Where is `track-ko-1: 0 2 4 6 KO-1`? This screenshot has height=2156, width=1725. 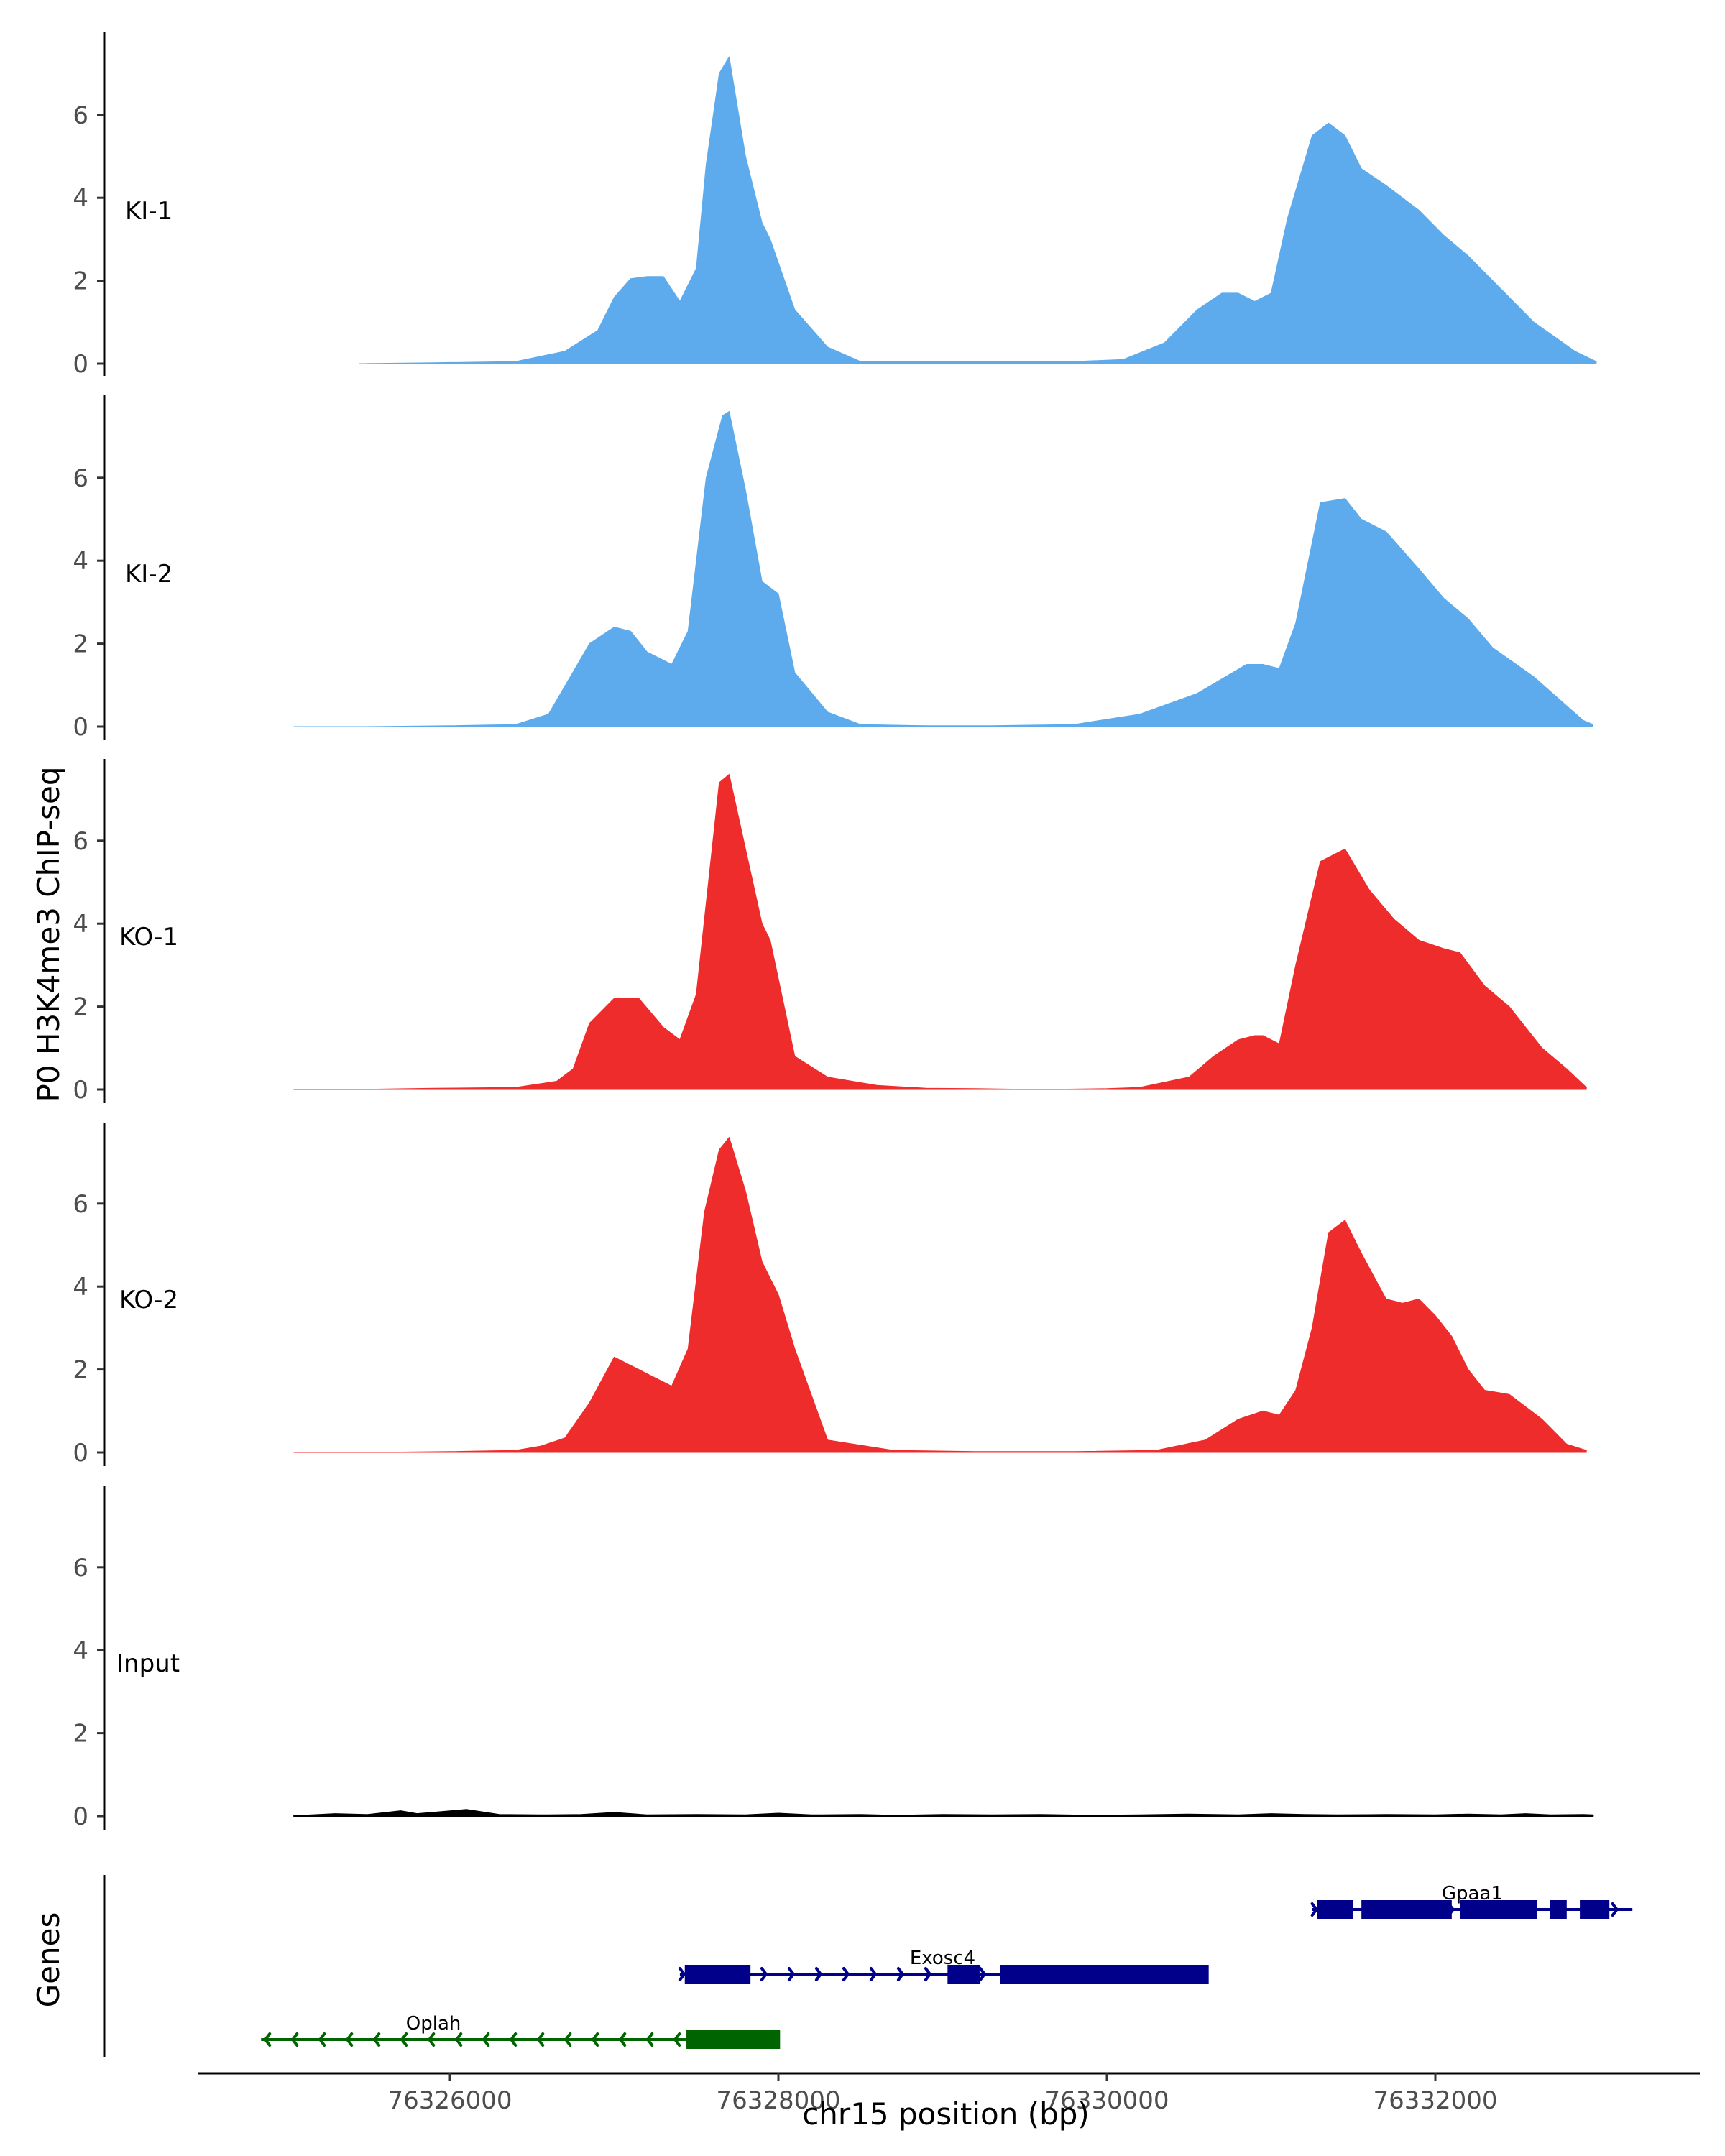
track-ko-1: 0 2 4 6 KO-1 is located at coordinates (830, 932).